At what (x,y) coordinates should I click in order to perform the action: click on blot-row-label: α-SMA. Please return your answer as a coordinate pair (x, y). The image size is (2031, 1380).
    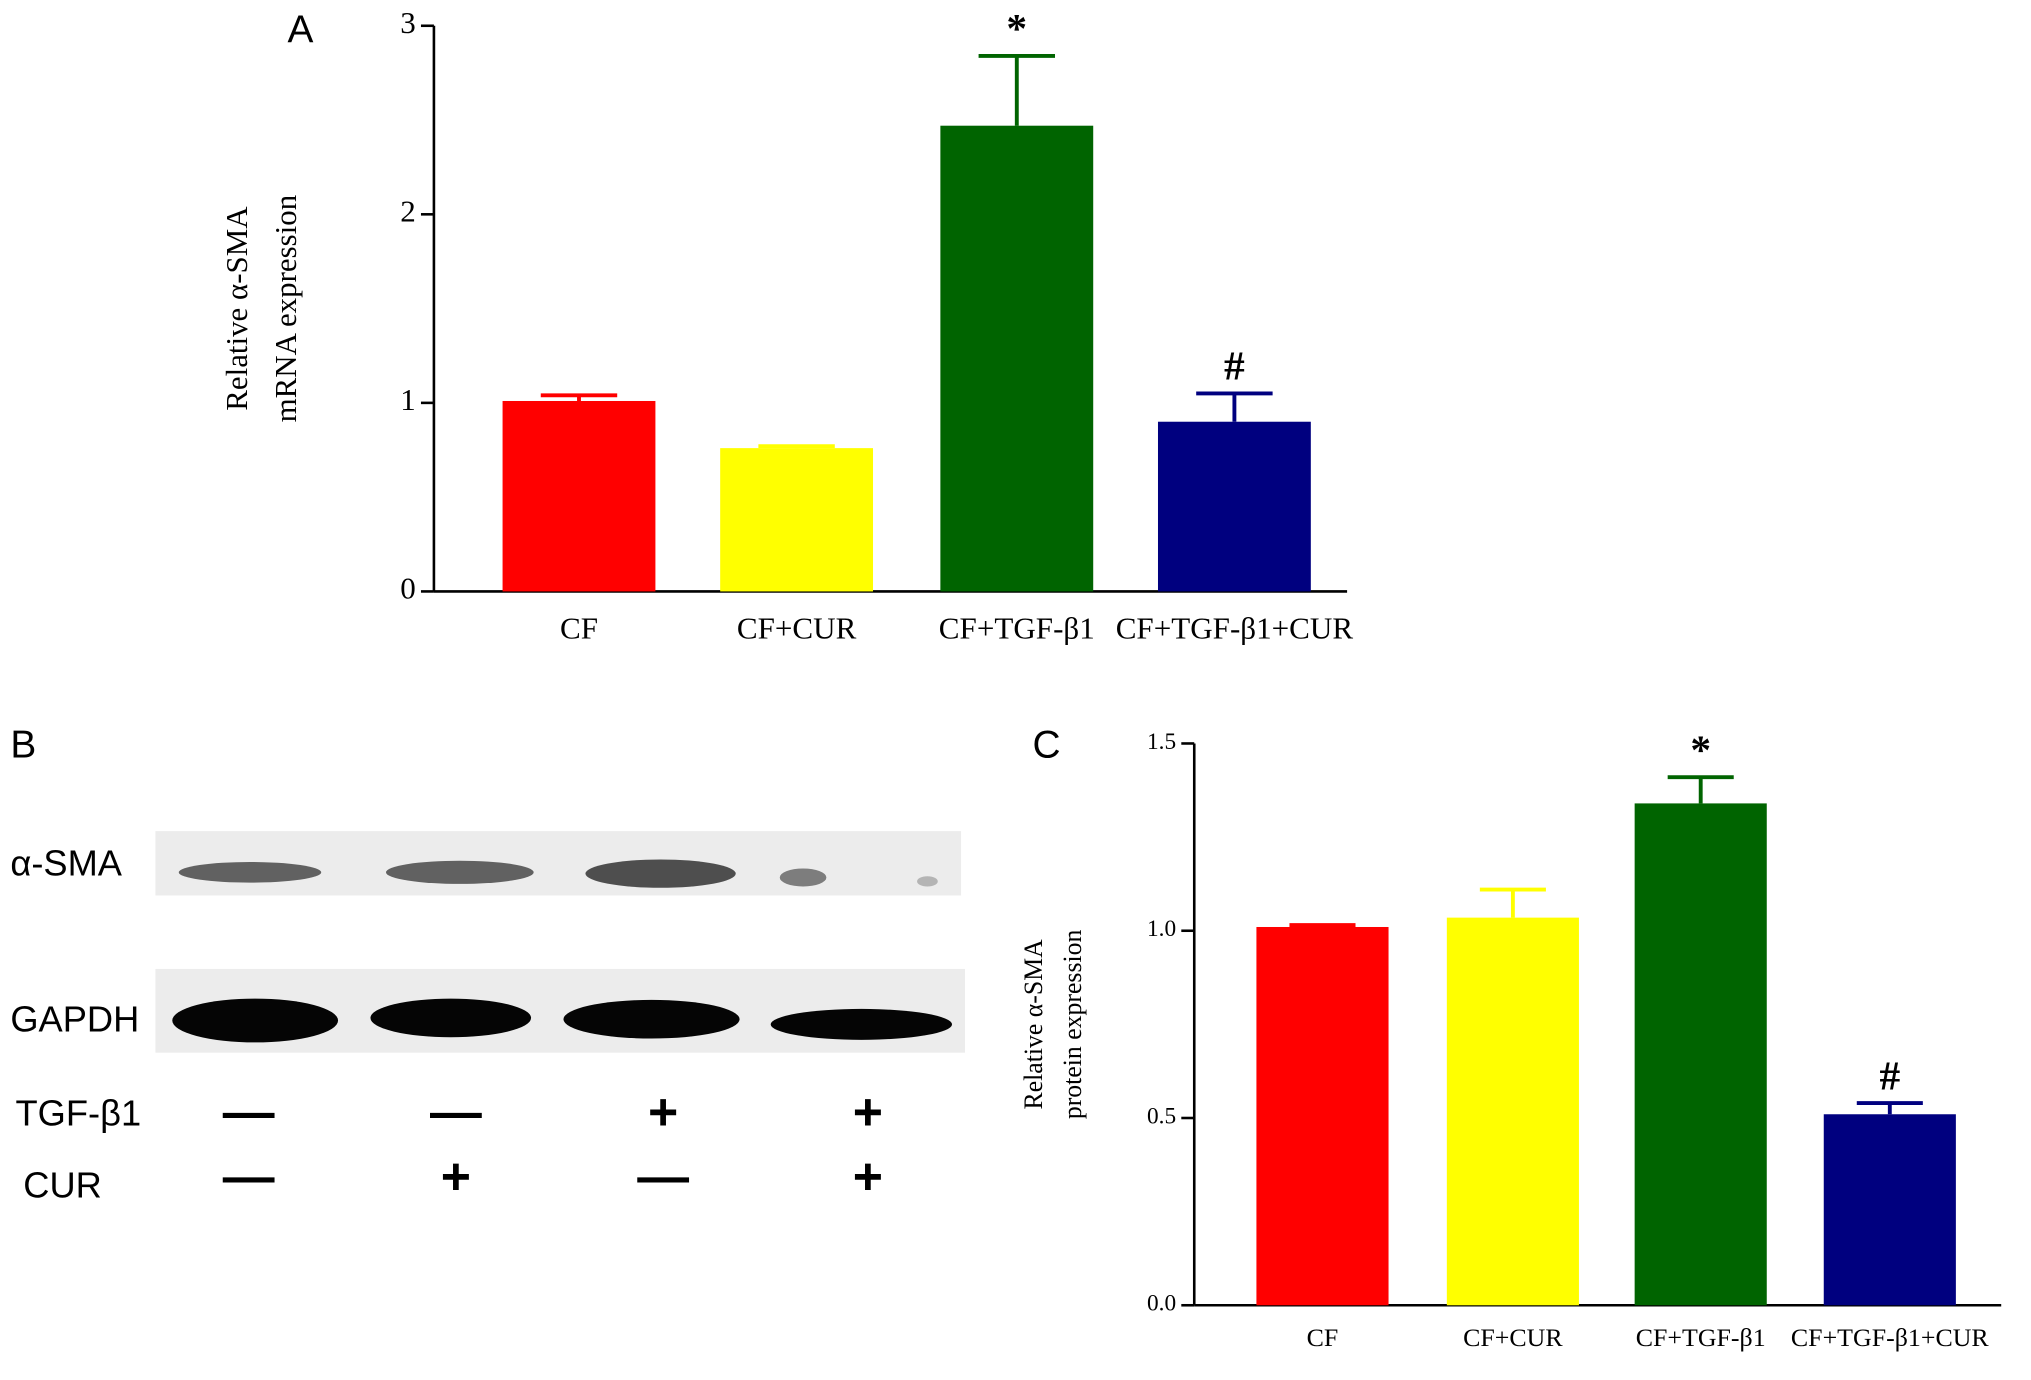
    Looking at the image, I should click on (66, 862).